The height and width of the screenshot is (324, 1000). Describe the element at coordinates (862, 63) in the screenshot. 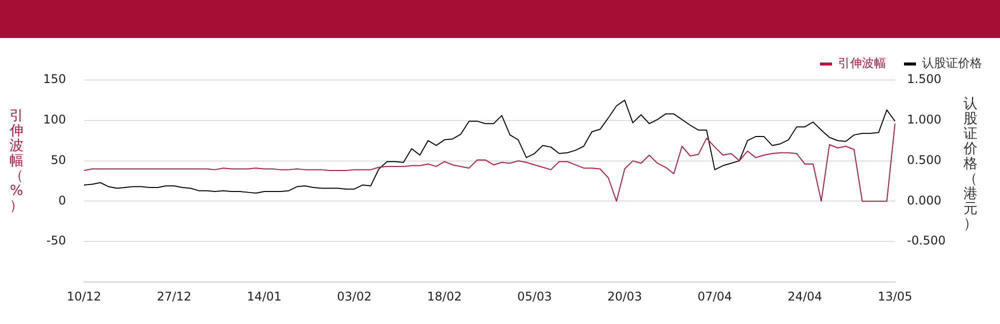

I see `legend-label: 引伸波幅` at that location.